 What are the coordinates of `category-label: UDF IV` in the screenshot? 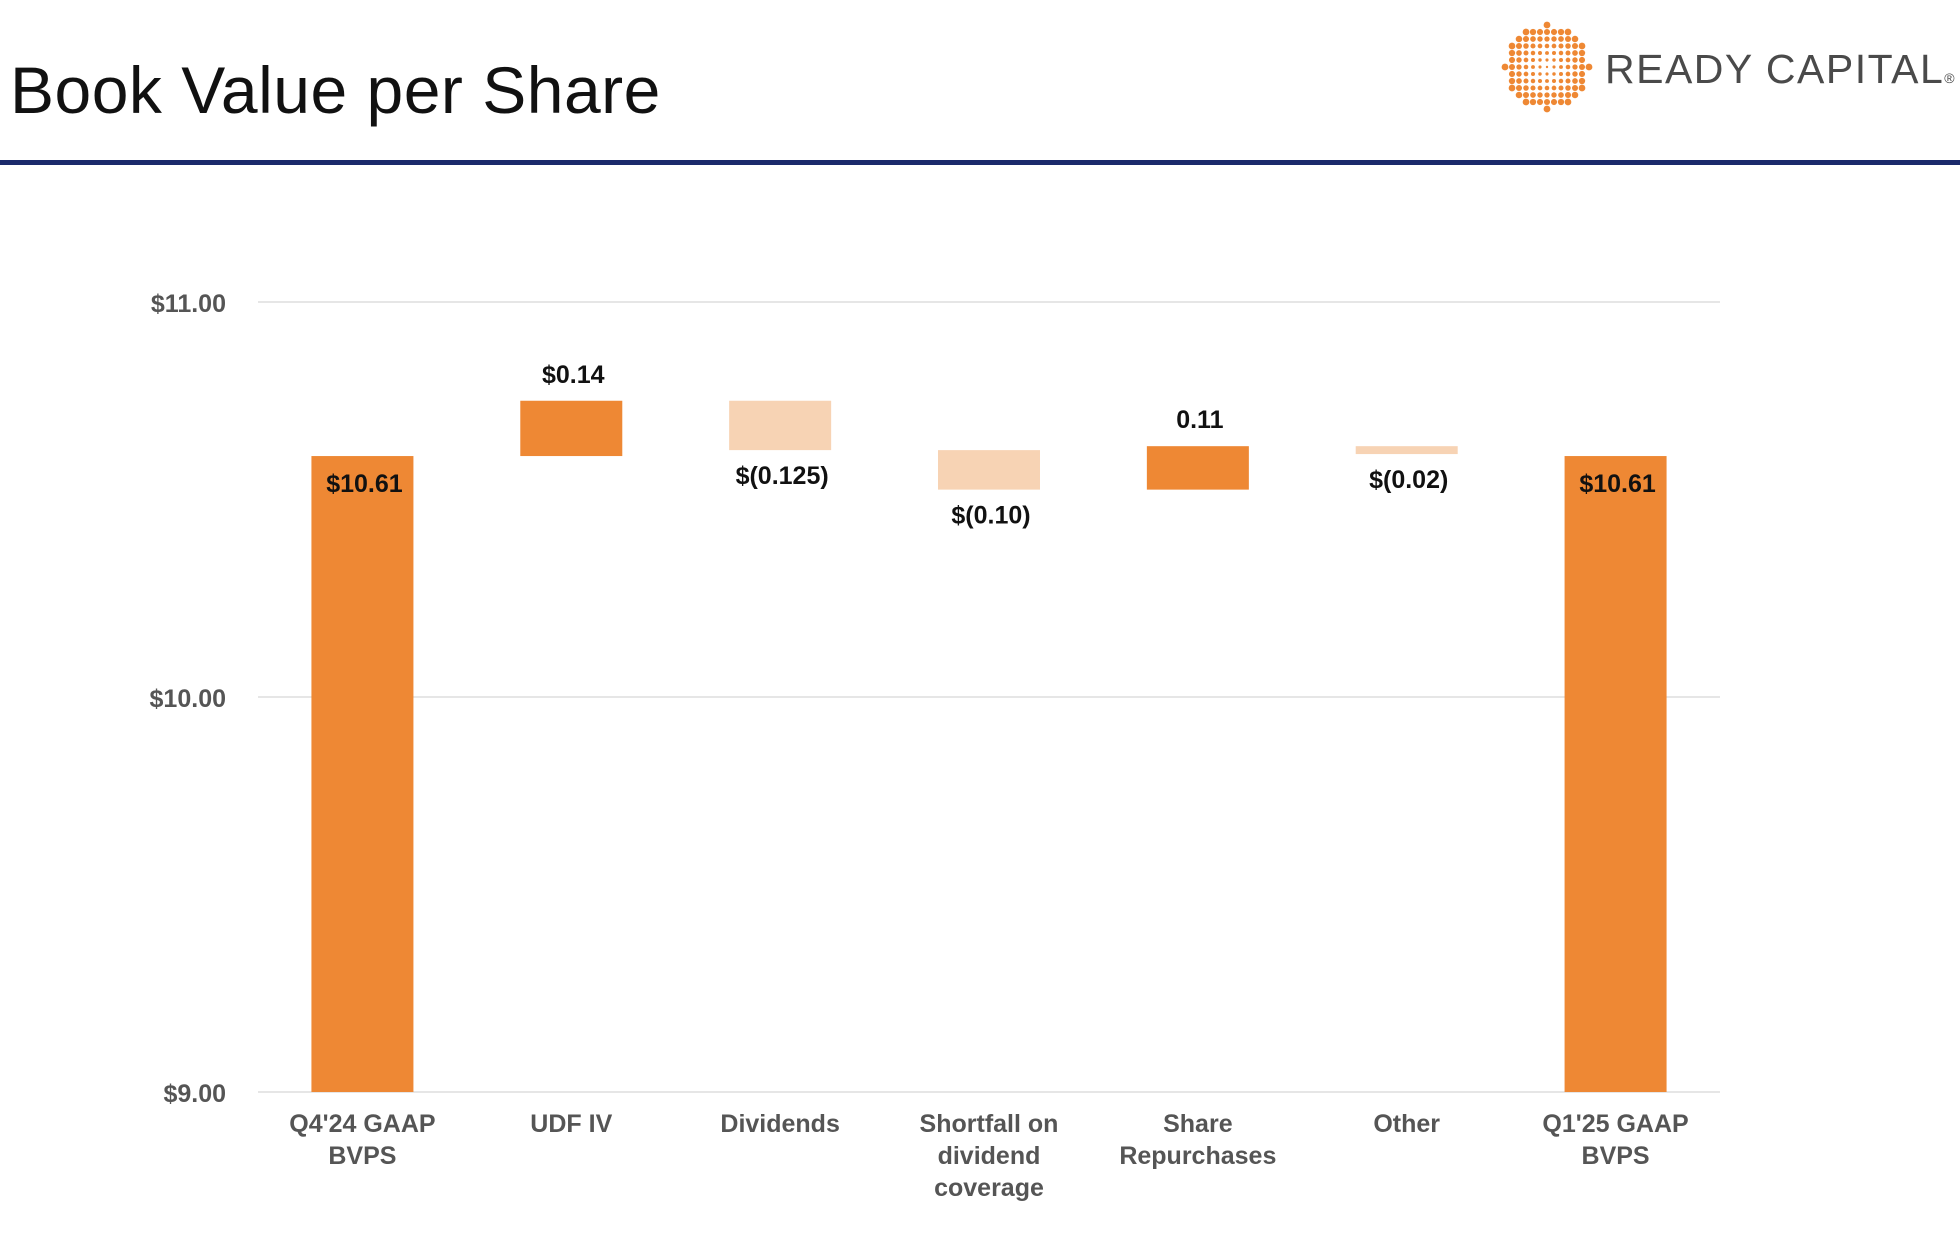 It's located at (571, 1124).